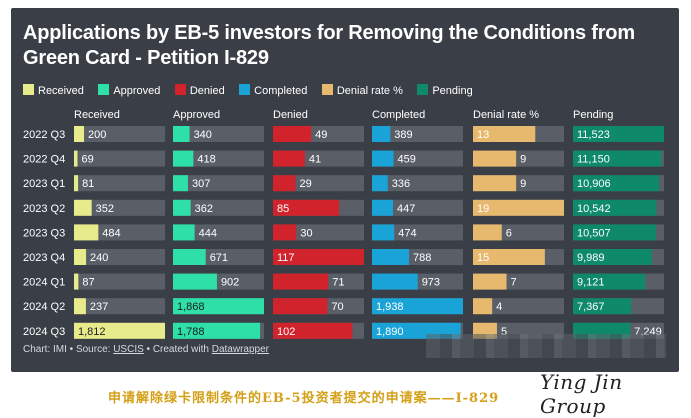 The width and height of the screenshot is (691, 418). Describe the element at coordinates (286, 258) in the screenshot. I see `data-label-denied: 117` at that location.